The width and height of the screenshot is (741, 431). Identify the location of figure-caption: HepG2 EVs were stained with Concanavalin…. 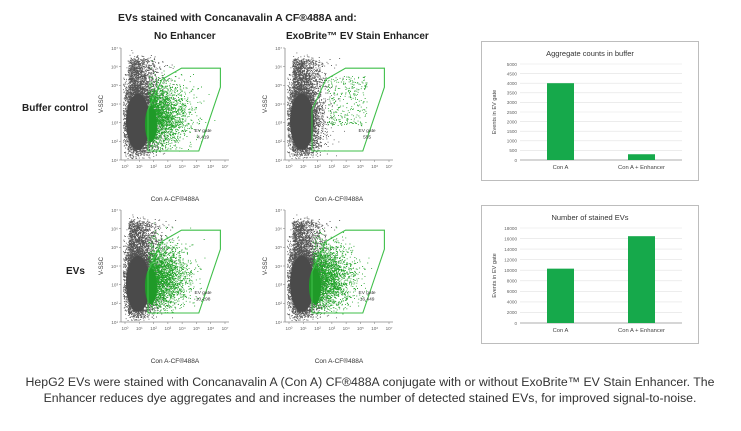
(370, 390).